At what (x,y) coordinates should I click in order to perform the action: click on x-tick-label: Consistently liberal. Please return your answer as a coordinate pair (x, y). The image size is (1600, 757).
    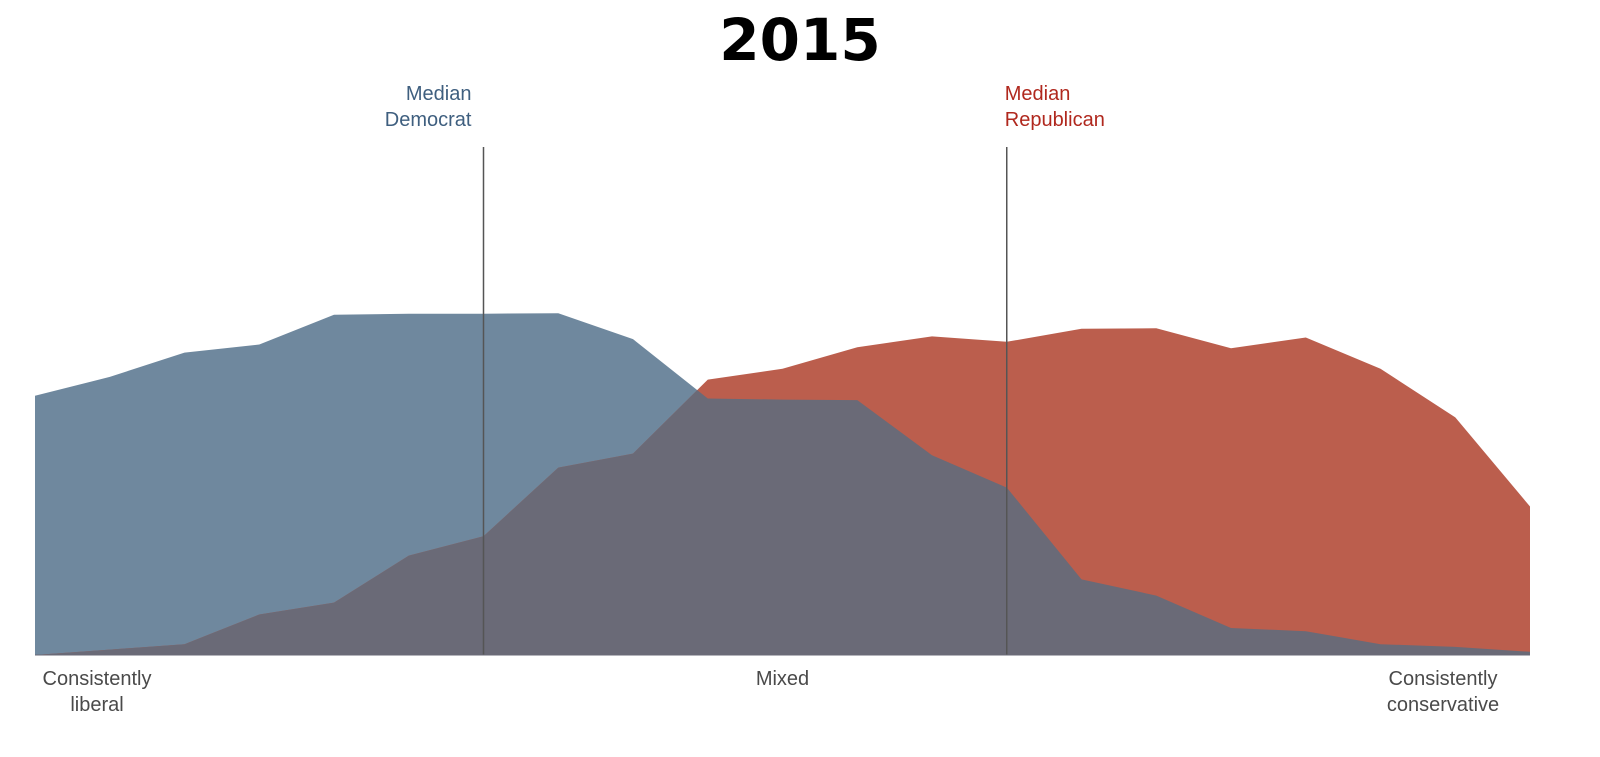
    Looking at the image, I should click on (97, 692).